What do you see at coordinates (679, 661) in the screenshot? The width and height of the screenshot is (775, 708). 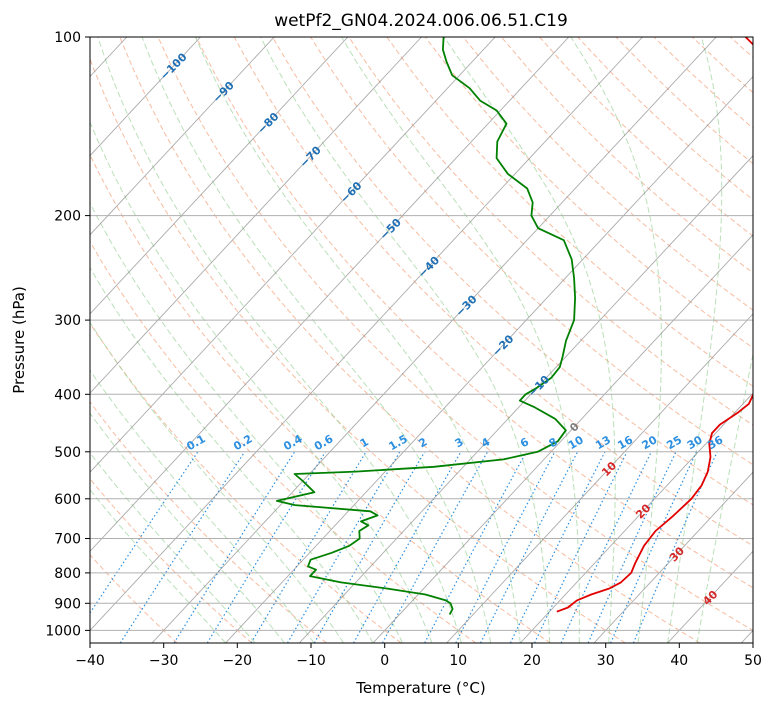 I see `x-tick-label: 40` at bounding box center [679, 661].